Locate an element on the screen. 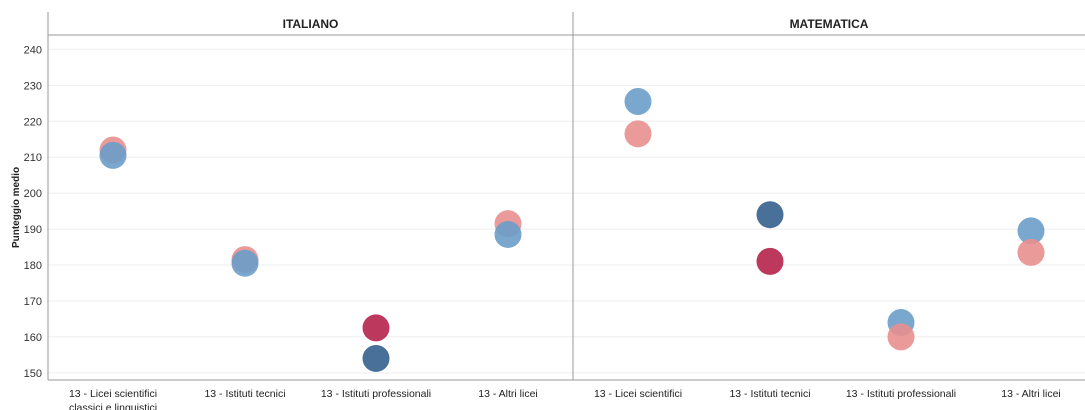  y-tick-label: 170 is located at coordinates (33, 302).